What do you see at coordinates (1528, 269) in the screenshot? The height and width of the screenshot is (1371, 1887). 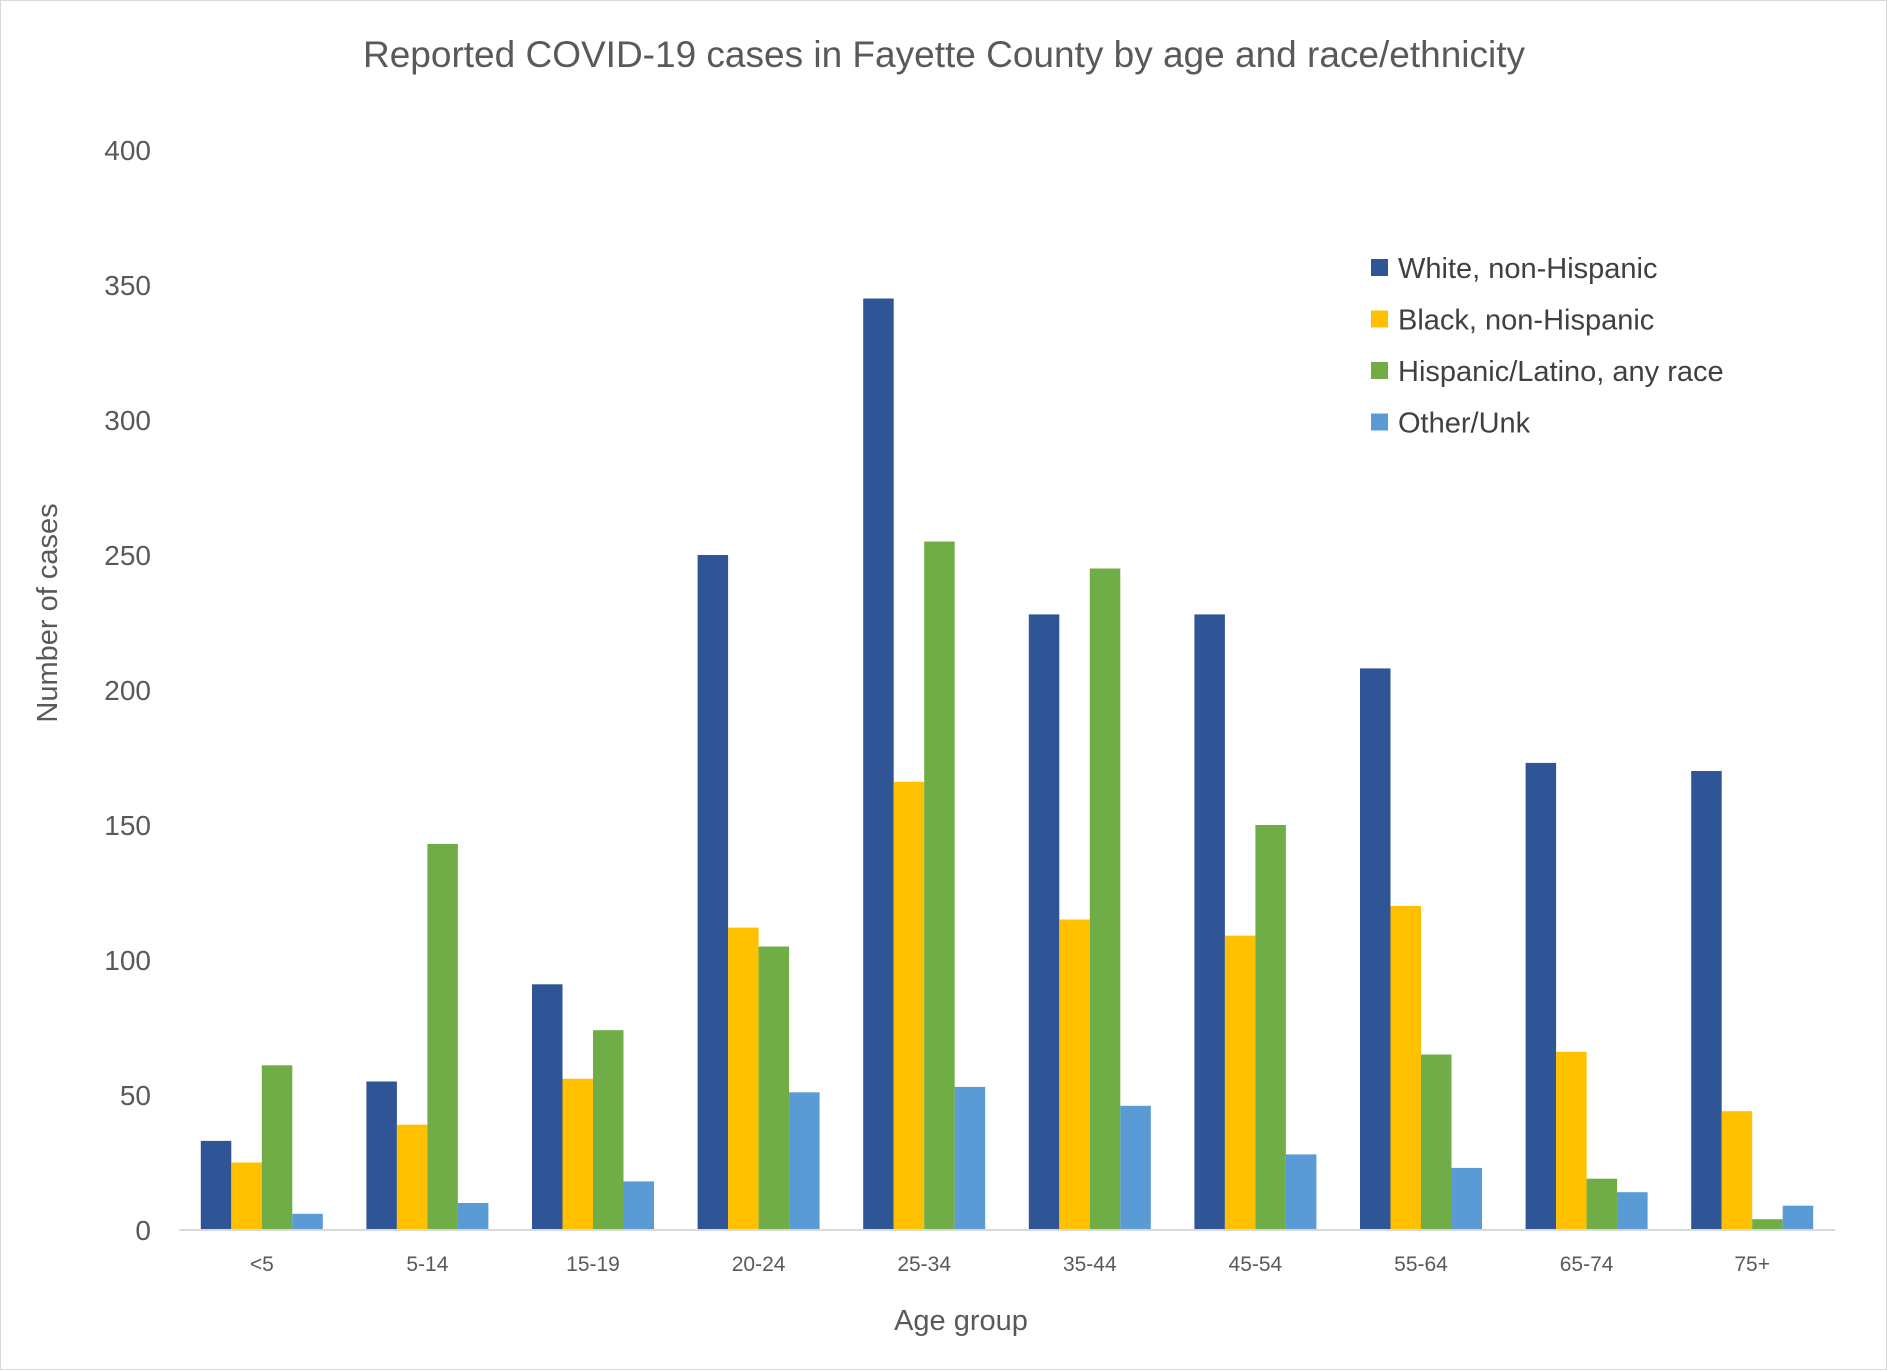 I see `legend-label: White, non-Hispanic` at bounding box center [1528, 269].